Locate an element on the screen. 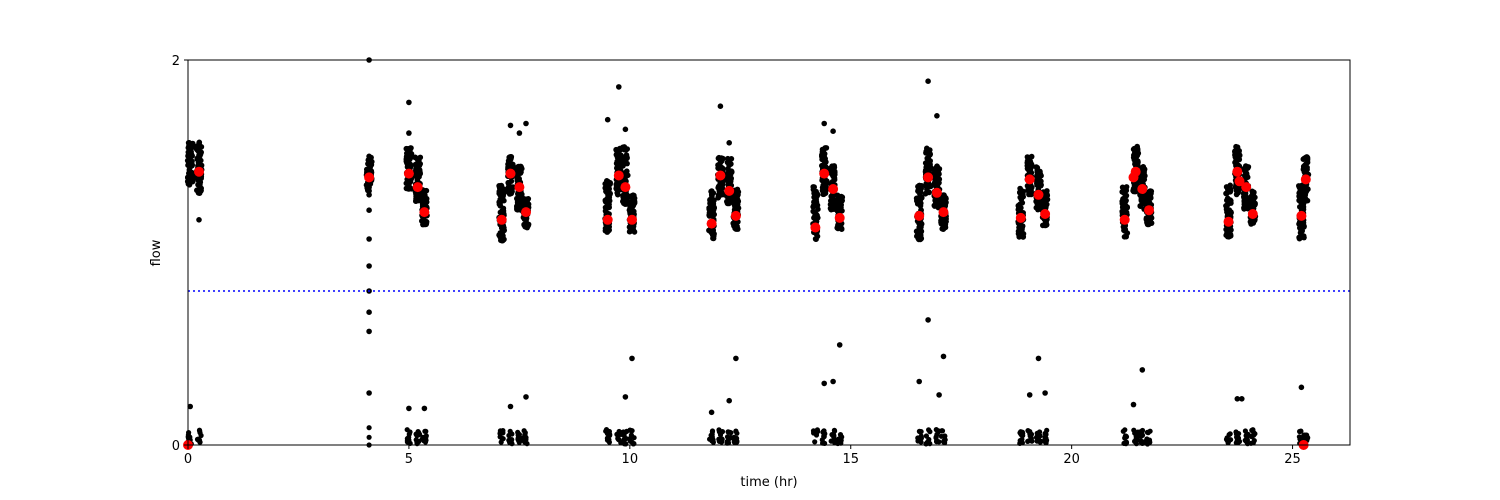 The image size is (1500, 500). x-tick-label: 15 is located at coordinates (850, 459).